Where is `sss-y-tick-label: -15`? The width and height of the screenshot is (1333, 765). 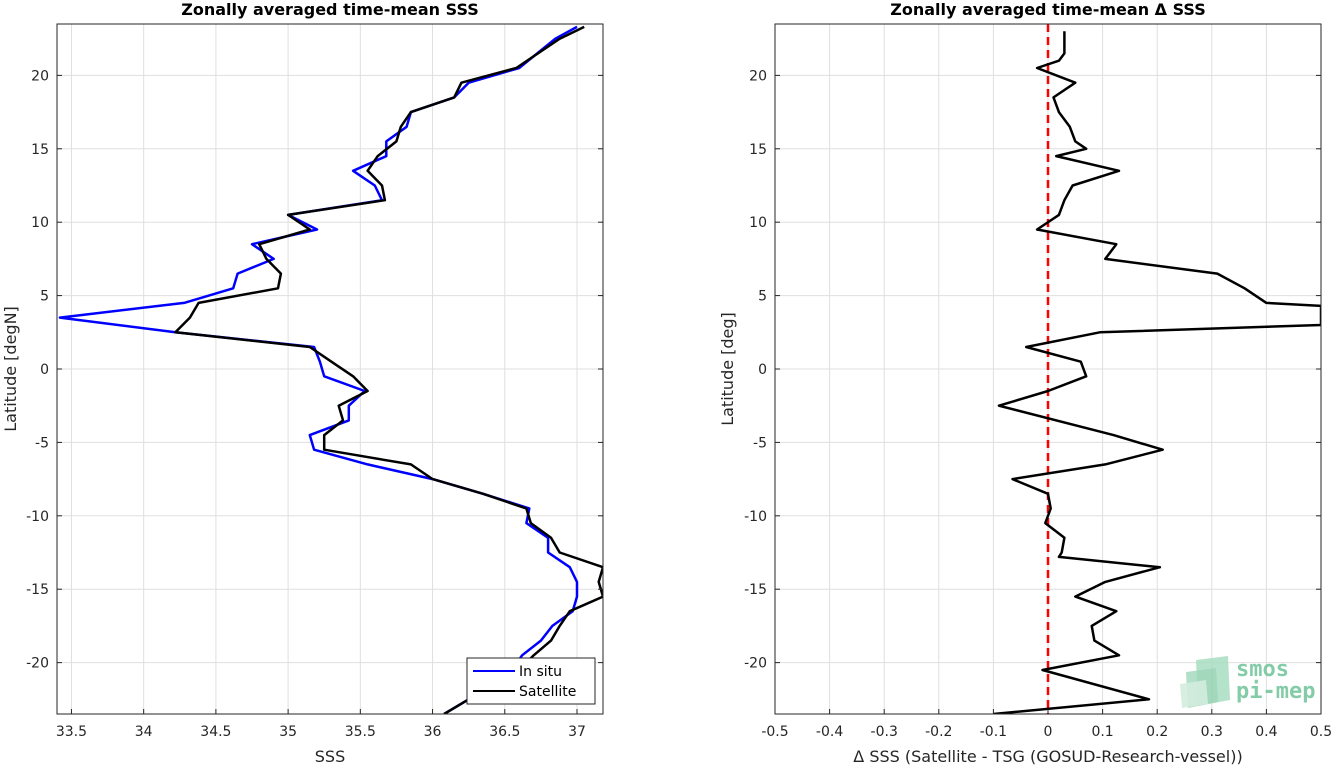
sss-y-tick-label: -15 is located at coordinates (37, 590).